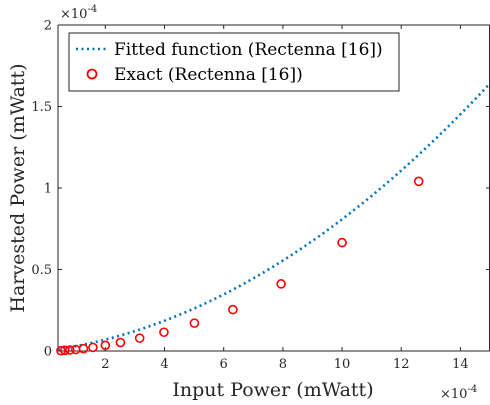 This screenshot has width=490, height=405. I want to click on x-axis-exponent: ×10⁻⁴, so click(458, 393).